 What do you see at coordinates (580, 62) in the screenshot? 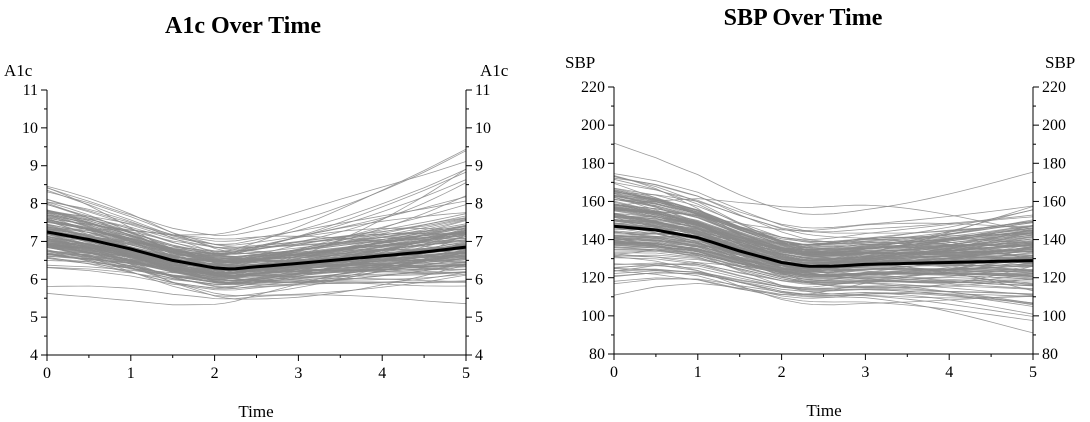
I see `sbp-left-axis-label: SBP` at bounding box center [580, 62].